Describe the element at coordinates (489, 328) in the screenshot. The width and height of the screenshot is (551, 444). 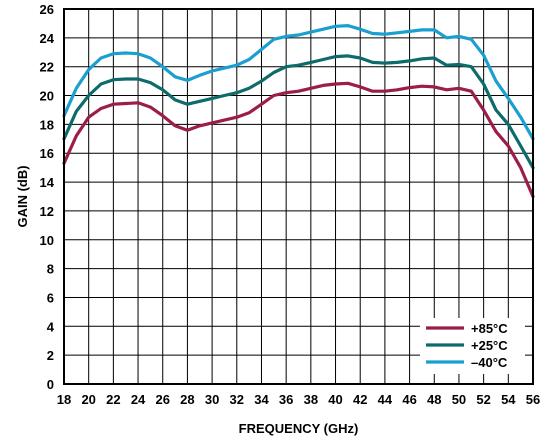
I see `legend-label-0: +85°C` at that location.